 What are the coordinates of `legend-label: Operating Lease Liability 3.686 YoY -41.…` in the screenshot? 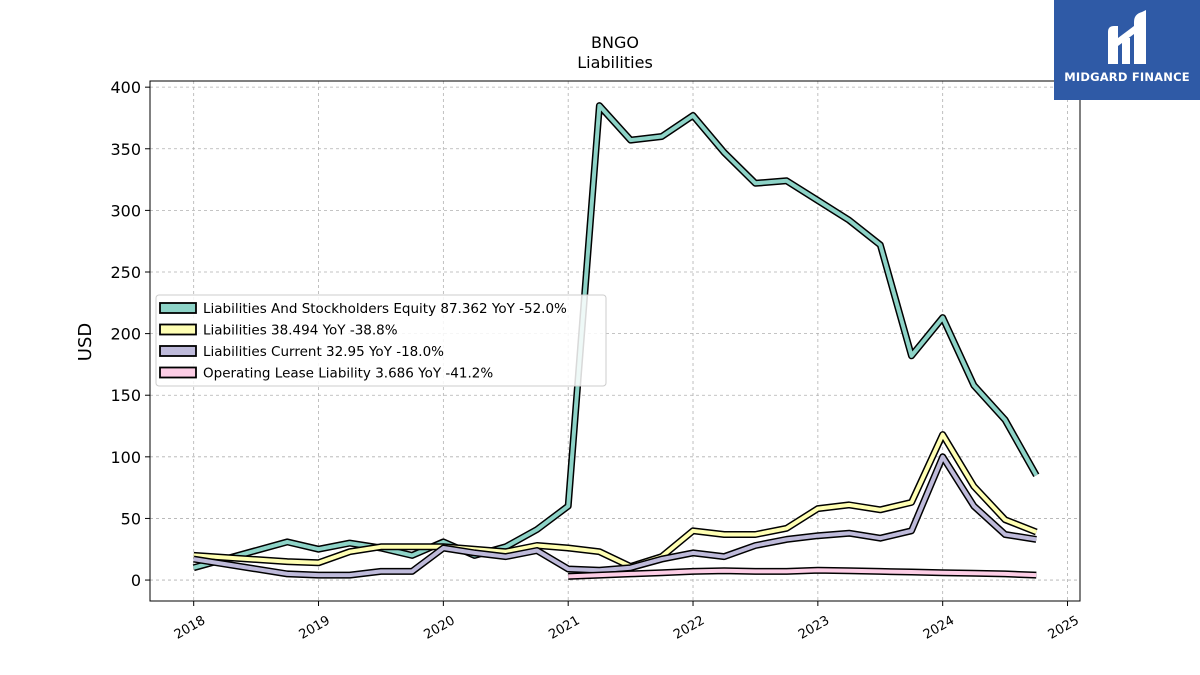 It's located at (348, 374).